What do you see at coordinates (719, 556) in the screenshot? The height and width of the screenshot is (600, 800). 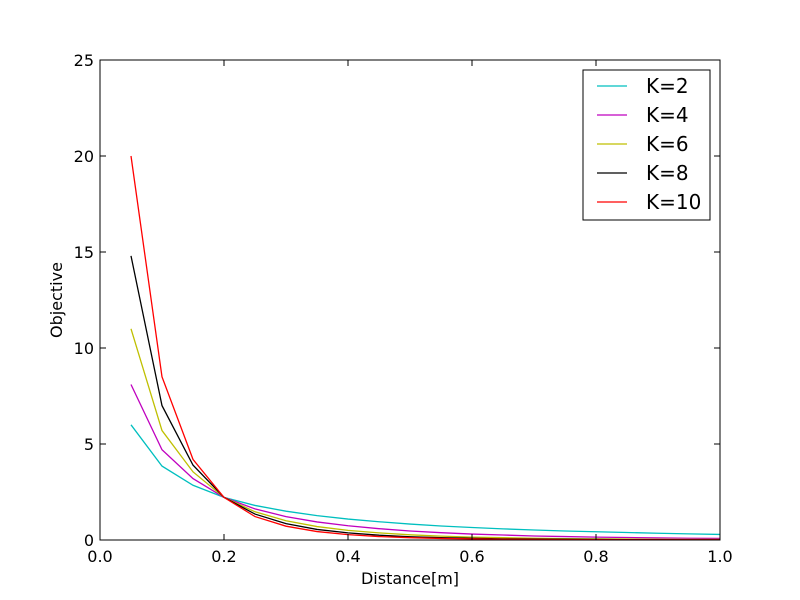 I see `x-tick-label: 1.0` at bounding box center [719, 556].